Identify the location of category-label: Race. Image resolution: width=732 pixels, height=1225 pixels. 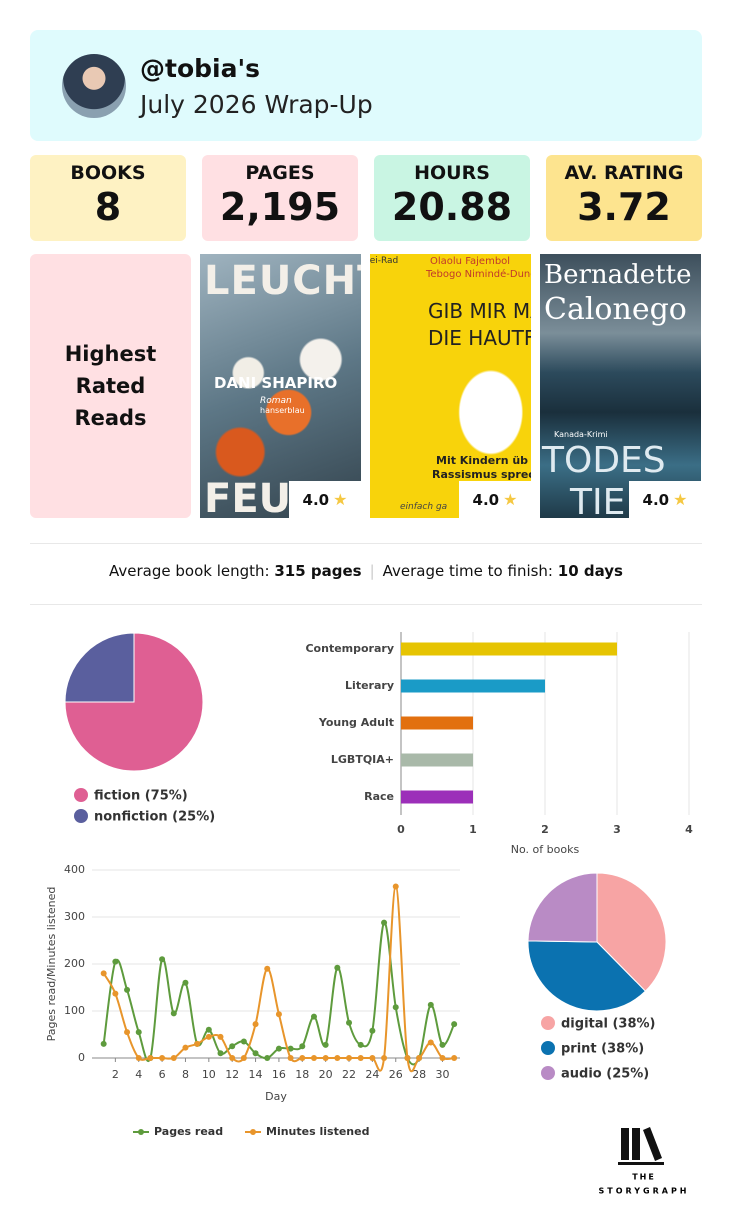
(379, 796).